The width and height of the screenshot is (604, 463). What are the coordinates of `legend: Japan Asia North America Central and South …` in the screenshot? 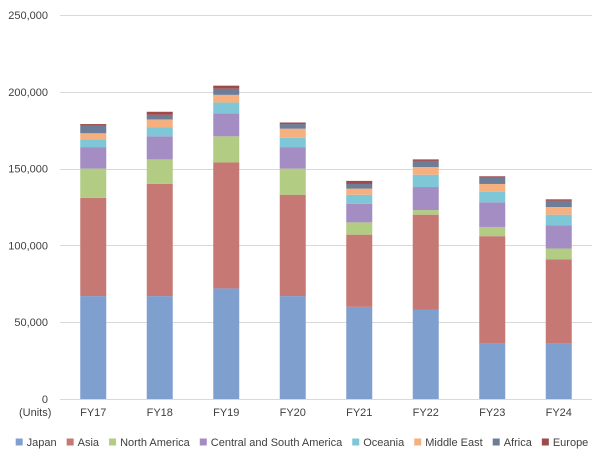 It's located at (301, 443).